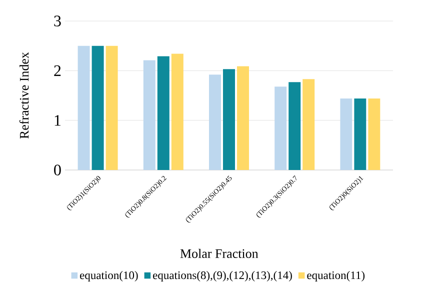  What do you see at coordinates (24, 95) in the screenshot?
I see `y-axis-title: Refractive Index` at bounding box center [24, 95].